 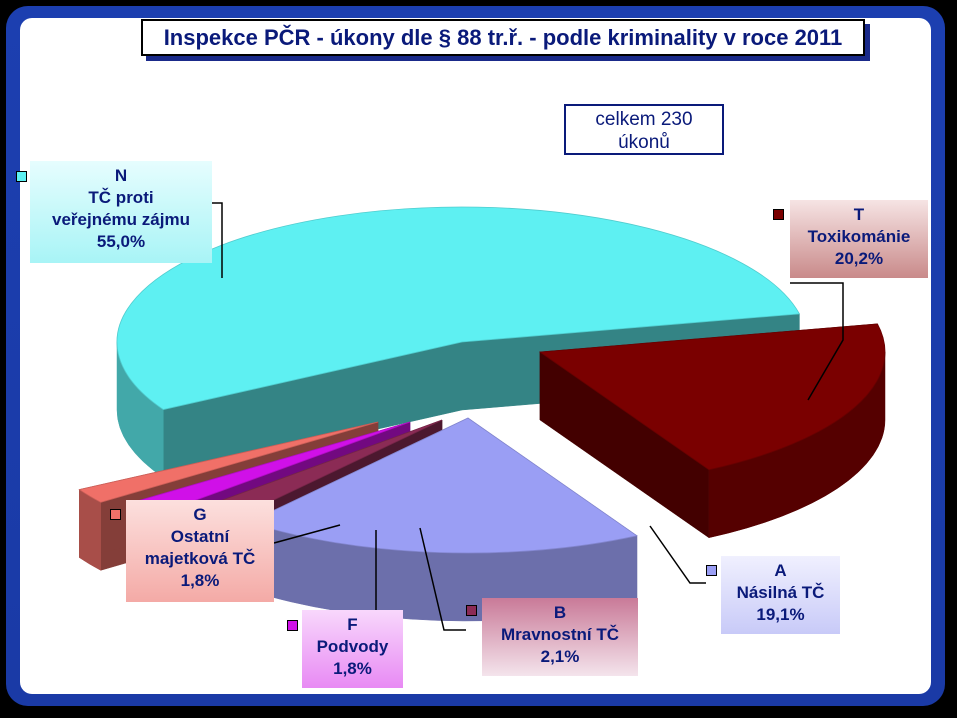 I want to click on leader-b, so click(x=442, y=579).